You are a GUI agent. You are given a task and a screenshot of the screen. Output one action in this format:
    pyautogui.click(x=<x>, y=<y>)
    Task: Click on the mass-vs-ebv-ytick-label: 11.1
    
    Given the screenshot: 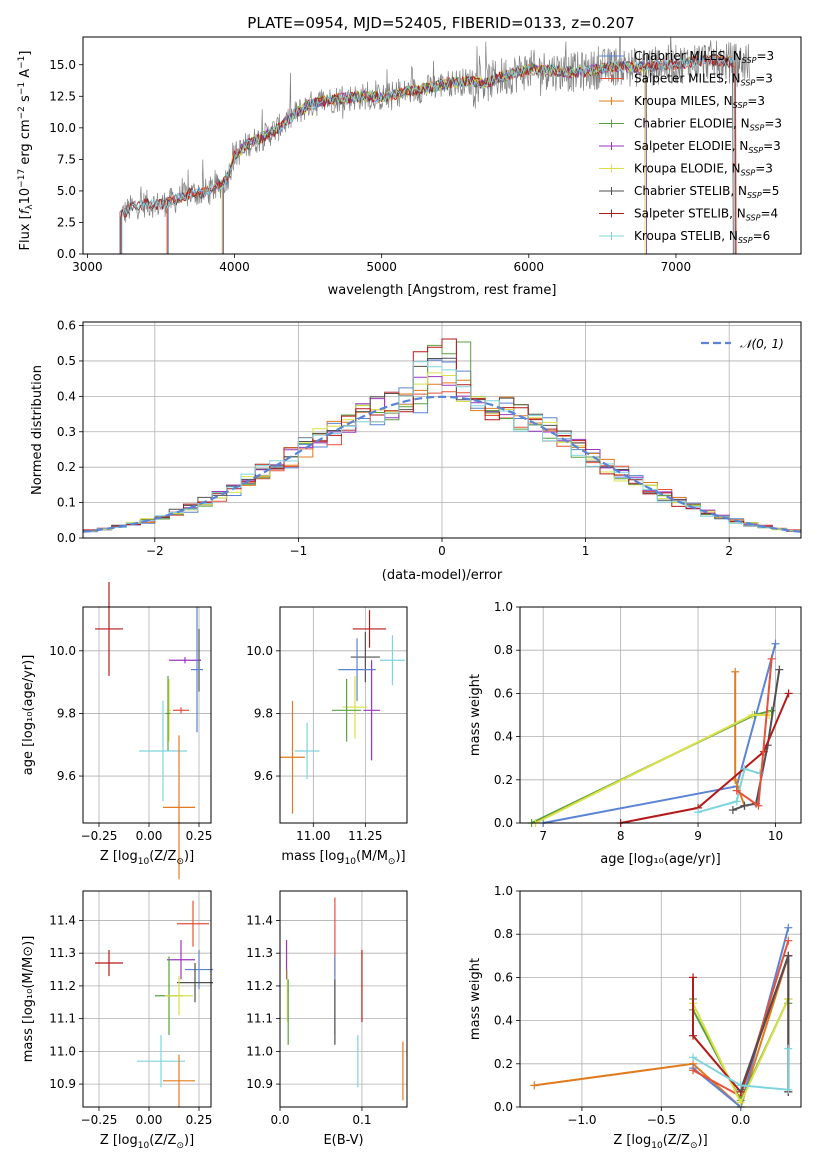 What is the action you would take?
    pyautogui.click(x=259, y=1019)
    